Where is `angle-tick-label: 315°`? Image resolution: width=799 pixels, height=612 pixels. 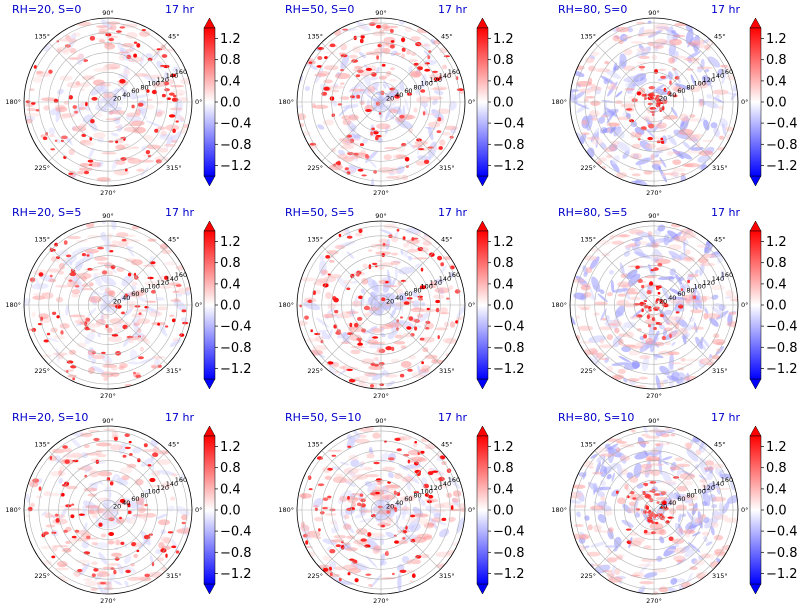 angle-tick-label: 315° is located at coordinates (720, 371).